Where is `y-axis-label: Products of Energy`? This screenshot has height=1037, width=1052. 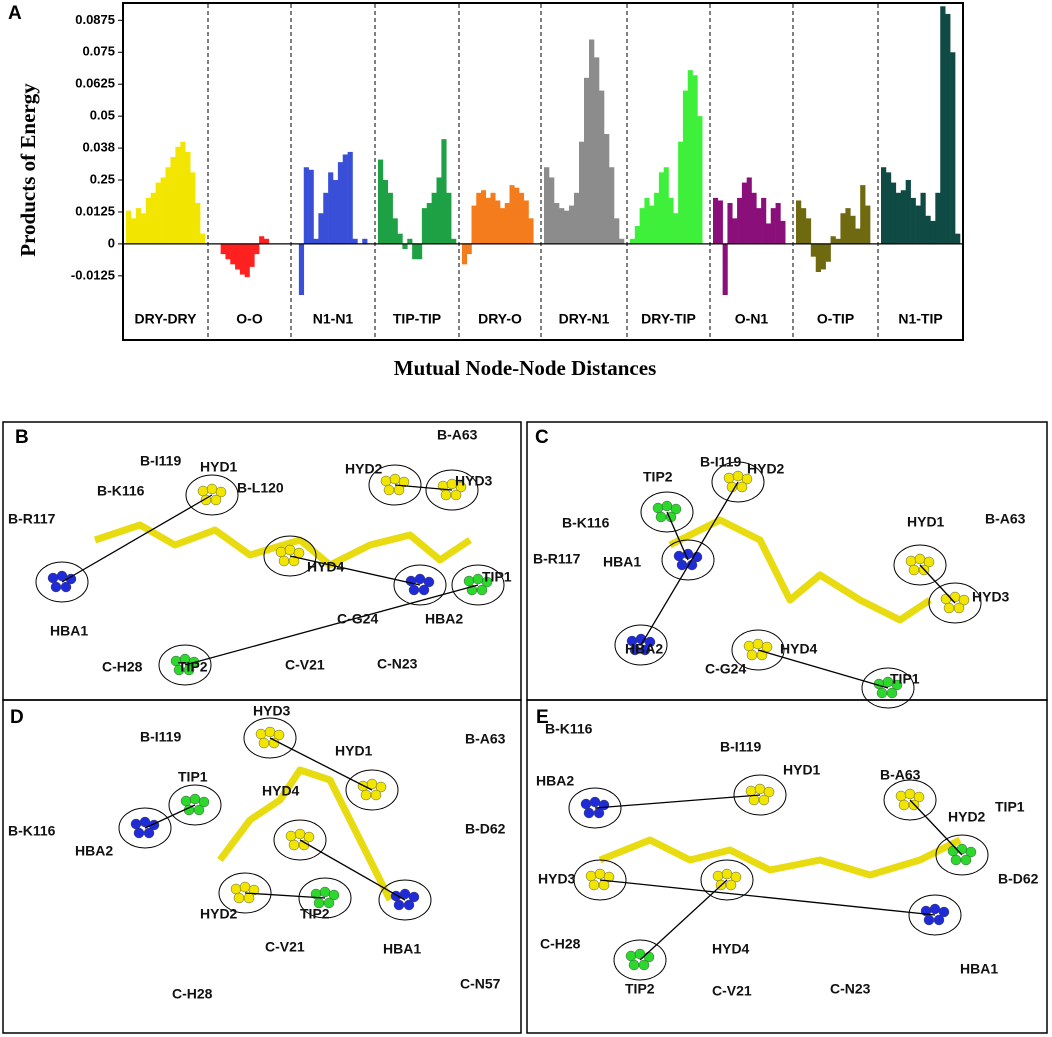 y-axis-label: Products of Energy is located at coordinates (28, 170).